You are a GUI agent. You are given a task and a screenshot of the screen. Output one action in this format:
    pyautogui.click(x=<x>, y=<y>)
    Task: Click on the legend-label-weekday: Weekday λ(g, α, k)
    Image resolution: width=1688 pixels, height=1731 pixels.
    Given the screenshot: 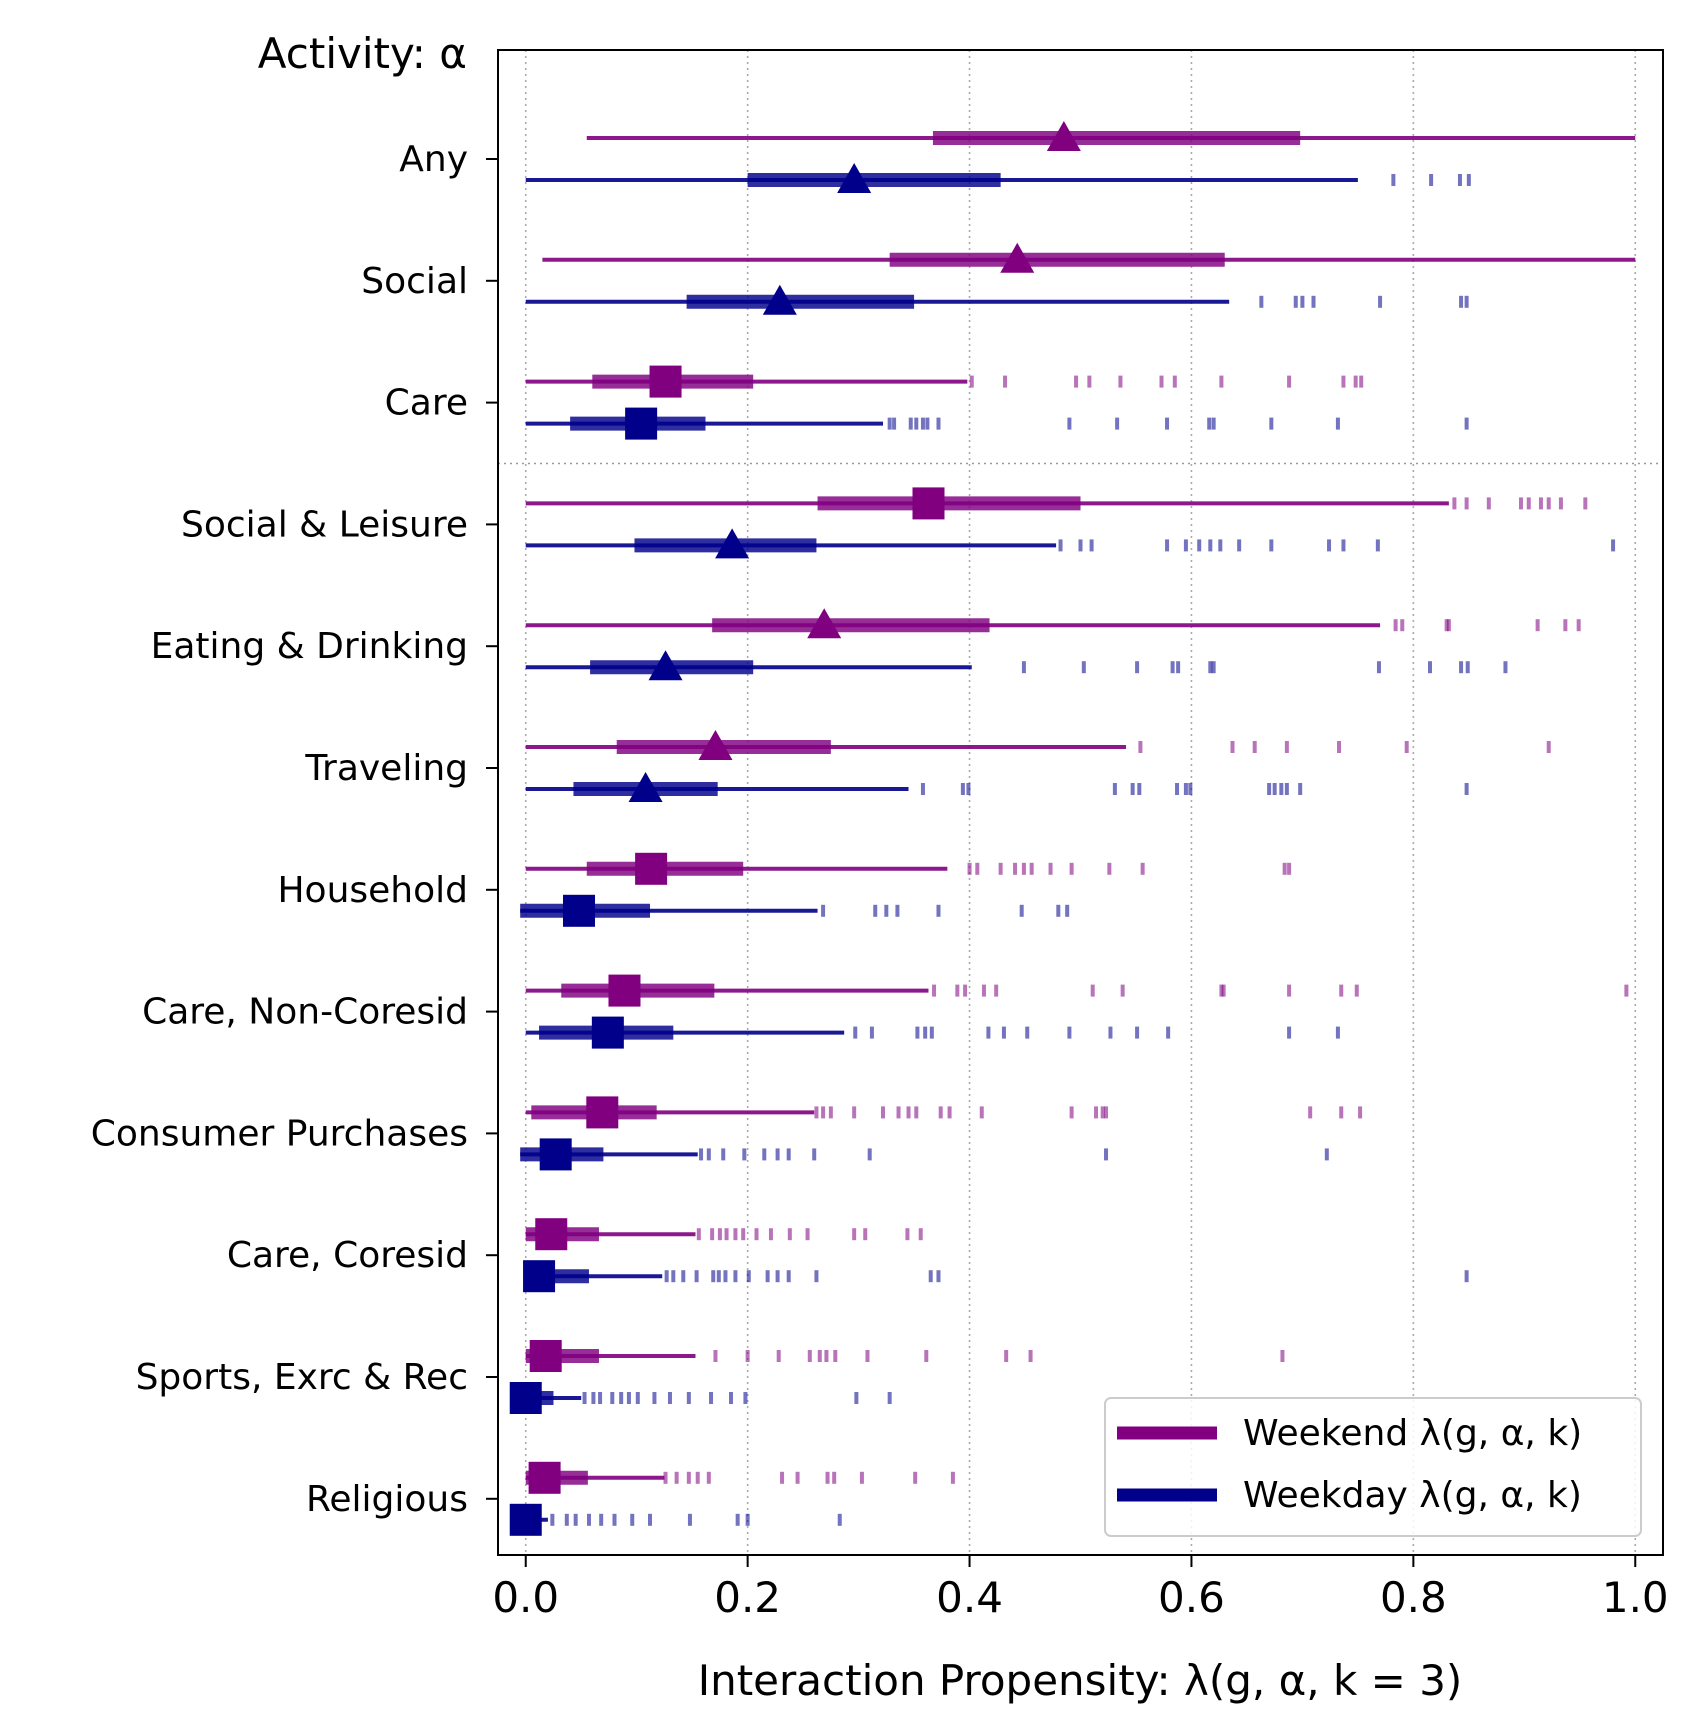 What is the action you would take?
    pyautogui.click(x=1412, y=1495)
    